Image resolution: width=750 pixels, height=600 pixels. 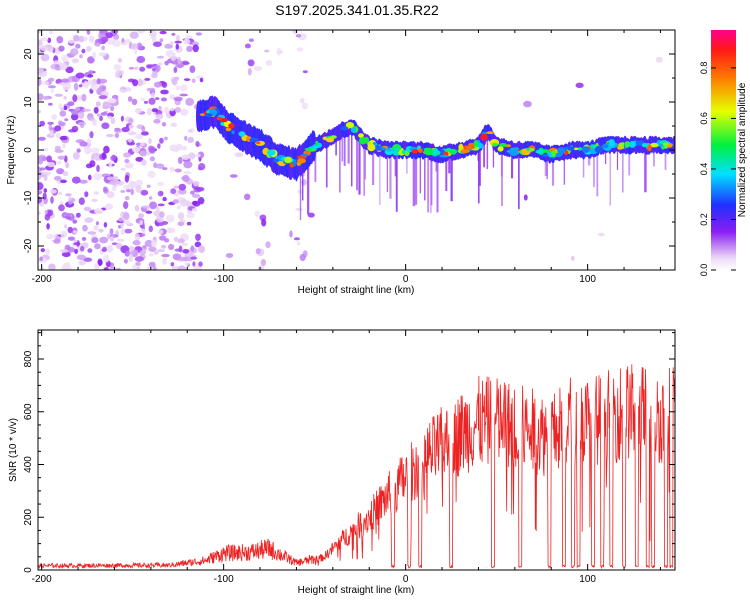 What do you see at coordinates (406, 279) in the screenshot?
I see `heatmap-x-tick-label: 0` at bounding box center [406, 279].